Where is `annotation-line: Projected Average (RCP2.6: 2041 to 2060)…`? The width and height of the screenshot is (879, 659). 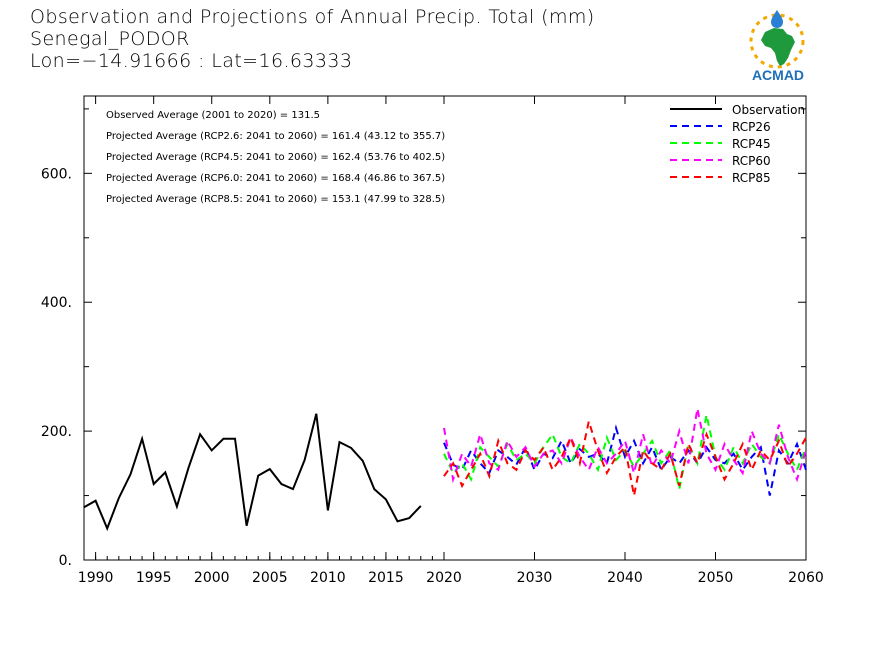 annotation-line: Projected Average (RCP2.6: 2041 to 2060)… is located at coordinates (275, 136).